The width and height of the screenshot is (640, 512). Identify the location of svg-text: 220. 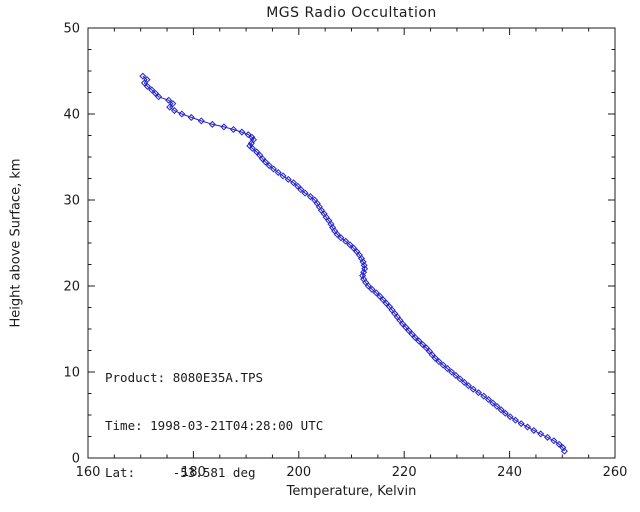
(404, 472).